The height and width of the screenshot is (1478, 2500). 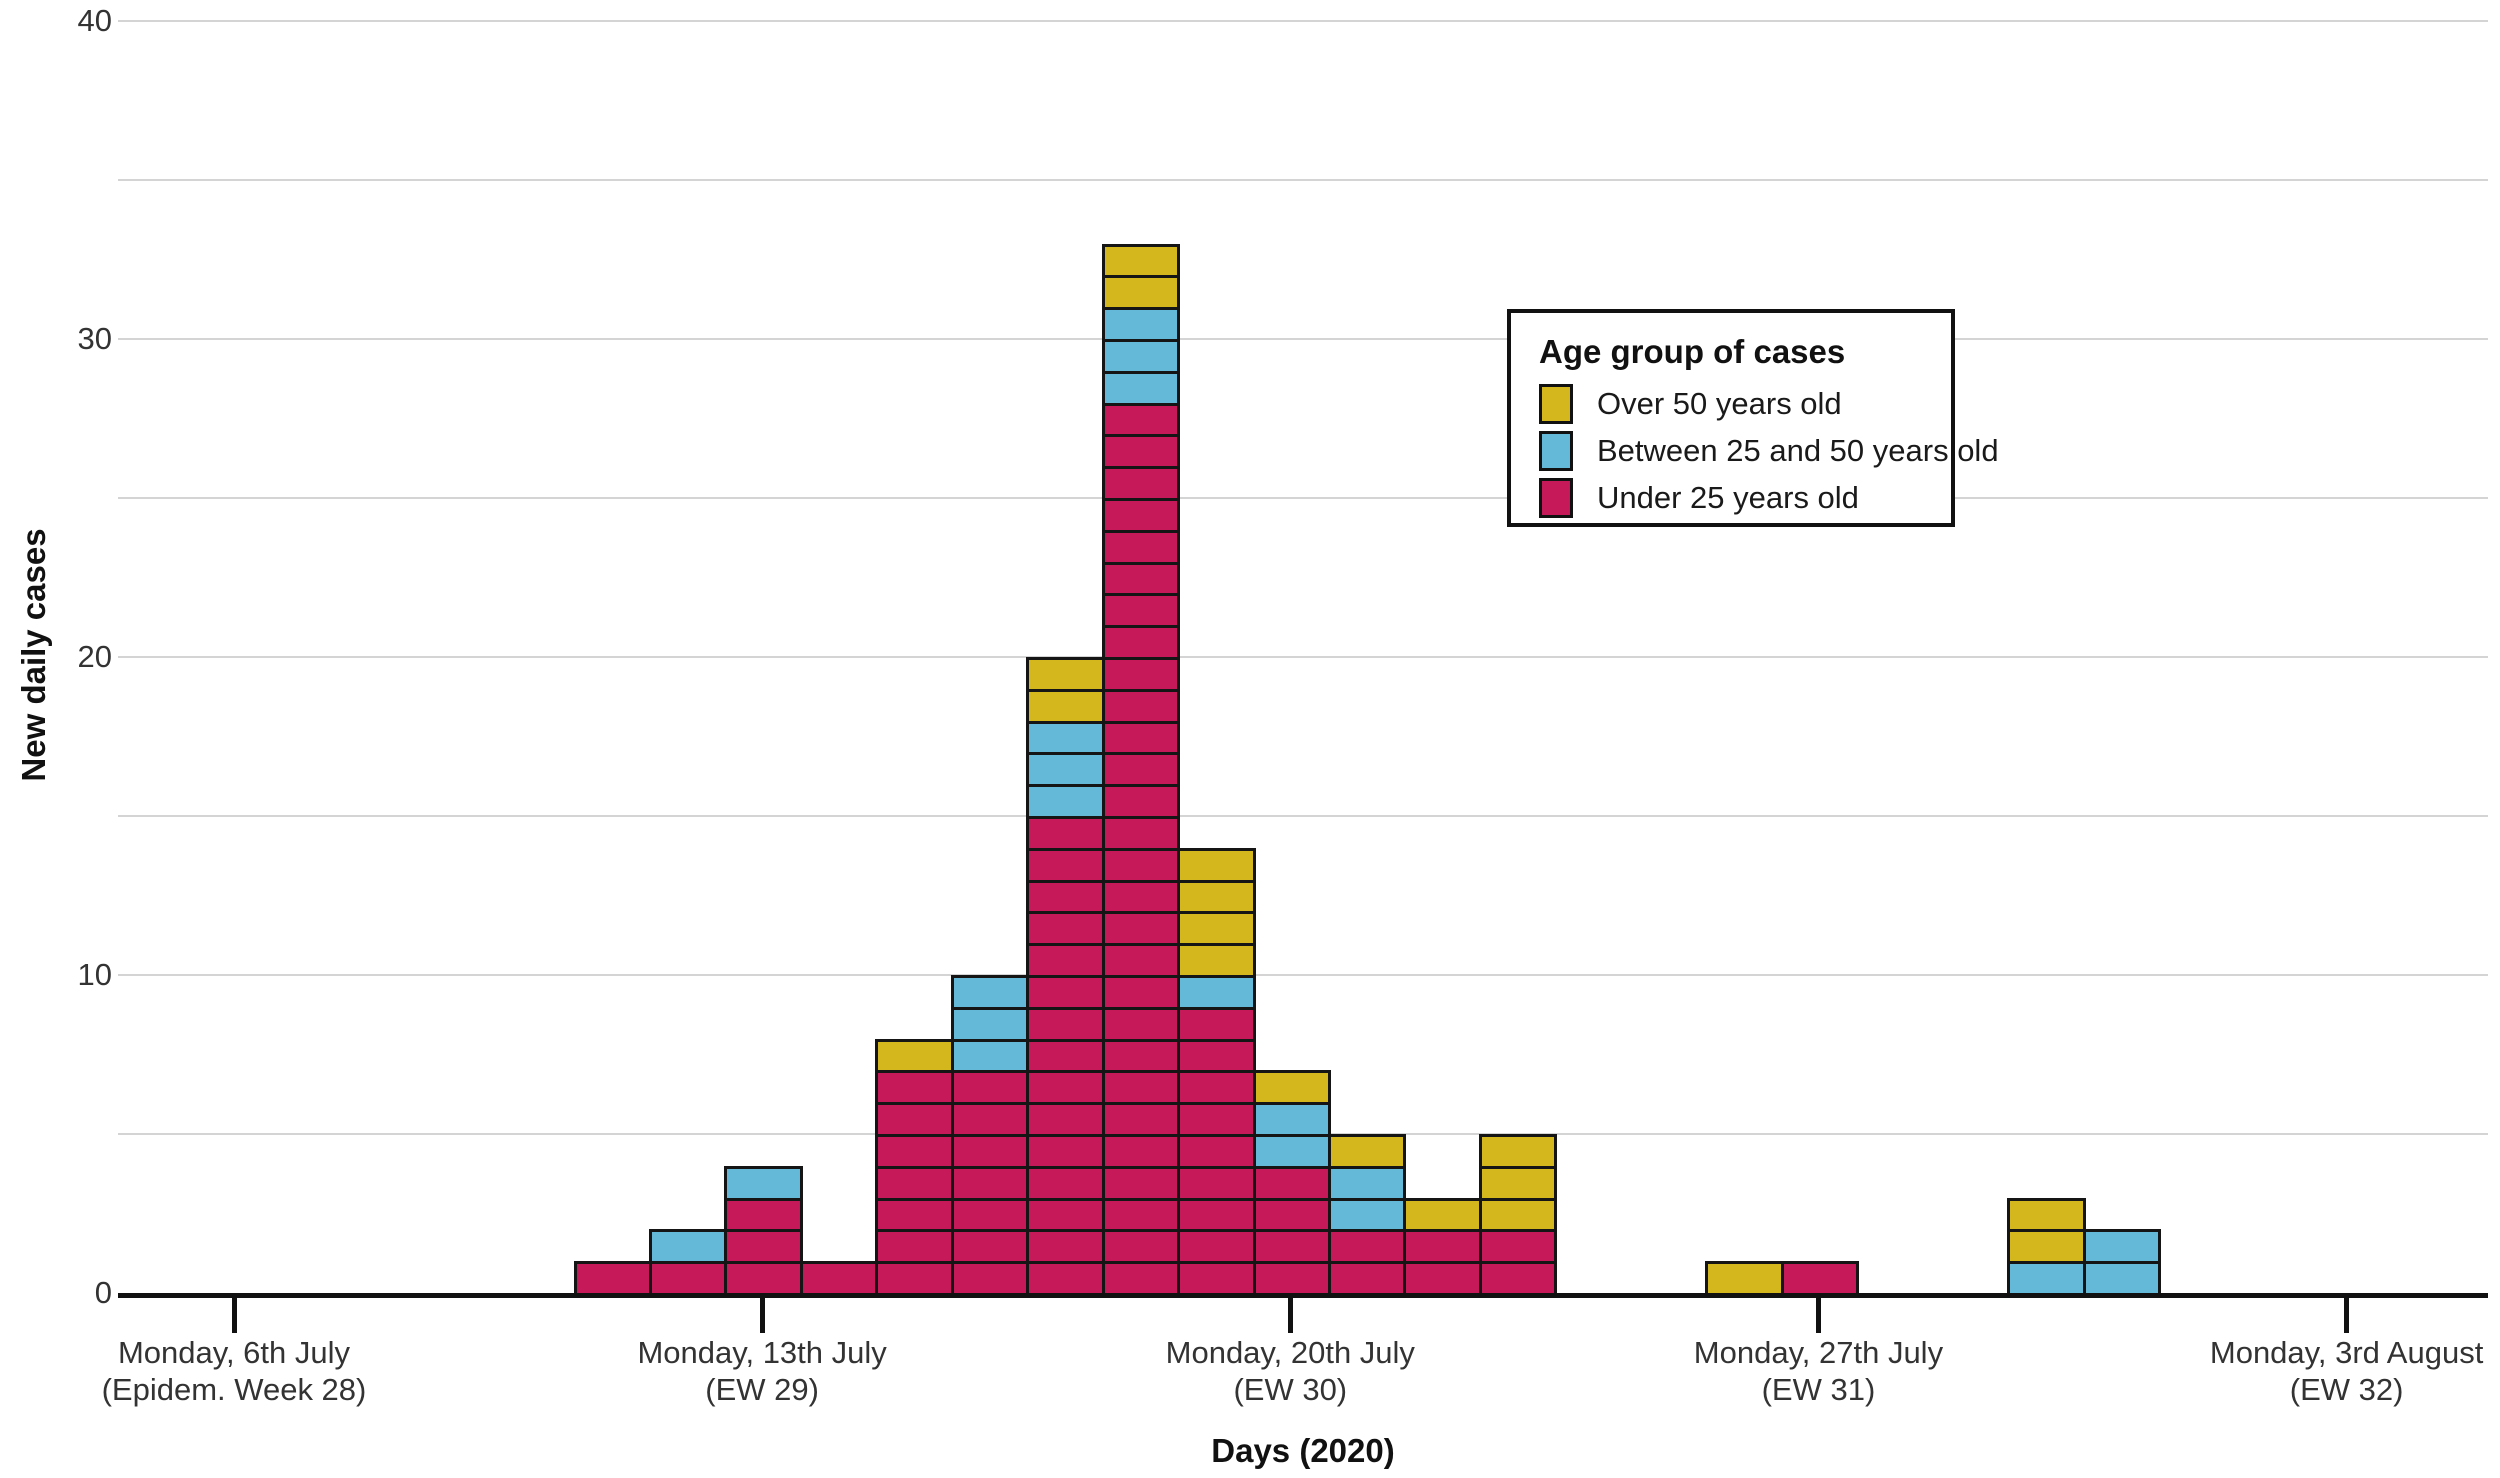 What do you see at coordinates (234, 1389) in the screenshot?
I see `x-tick-label-line2: (Epidem. Week 28)` at bounding box center [234, 1389].